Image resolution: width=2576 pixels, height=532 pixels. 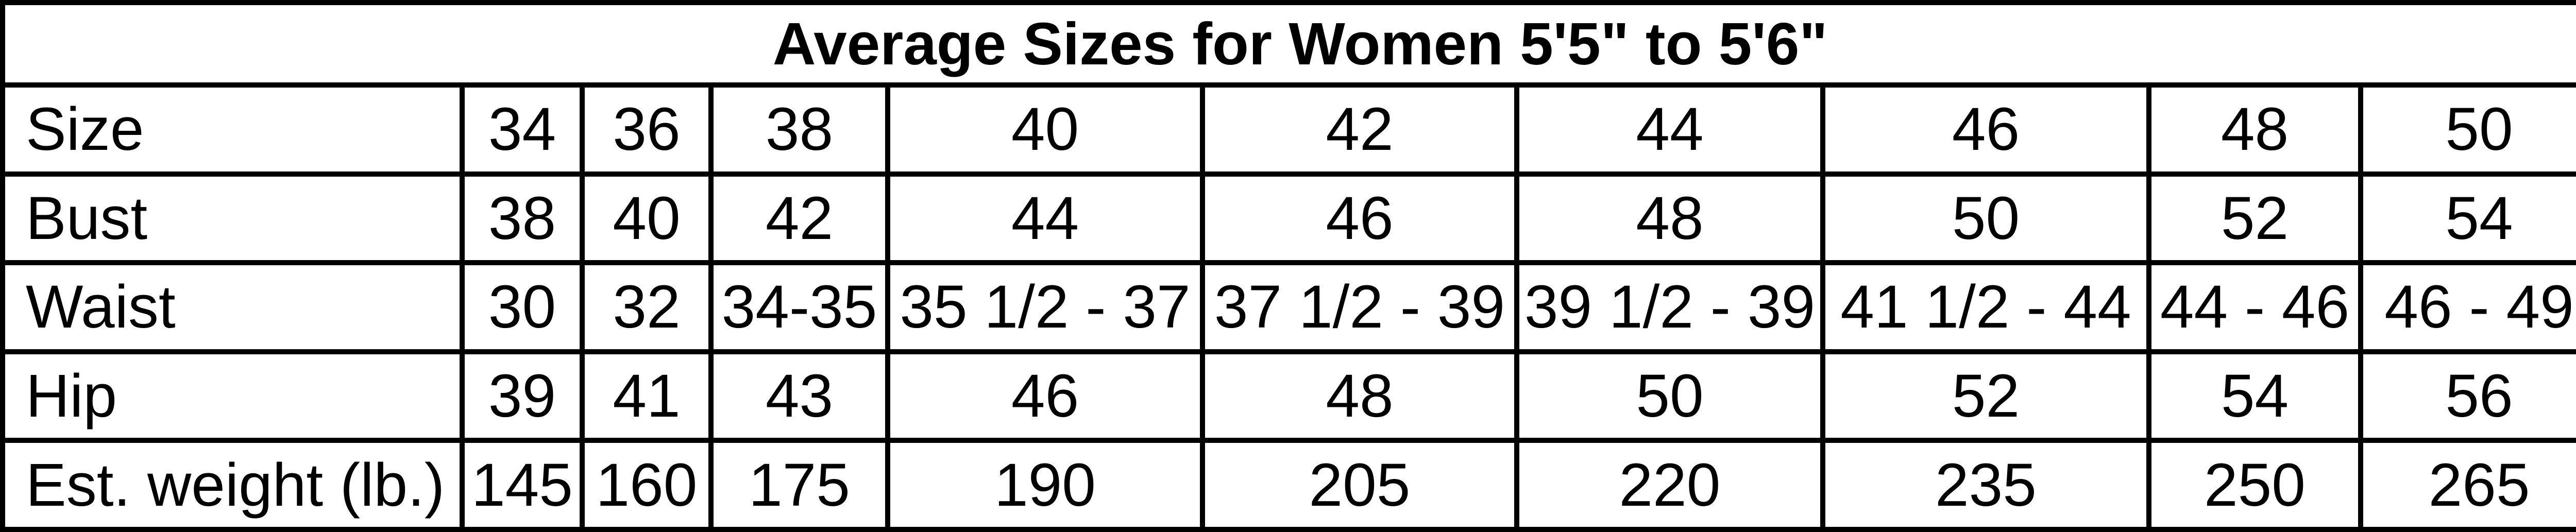 What do you see at coordinates (647, 129) in the screenshot?
I see `table-cell: 36` at bounding box center [647, 129].